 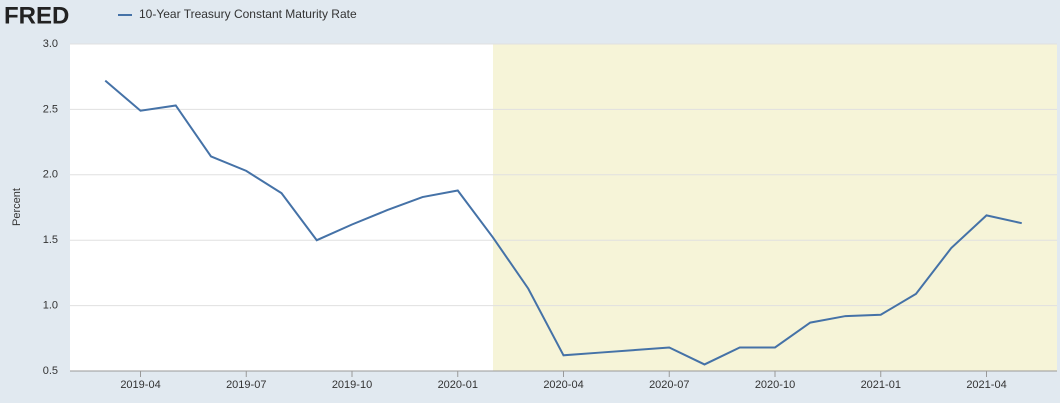 I want to click on x-tick-label: 2021-04, so click(x=986, y=385).